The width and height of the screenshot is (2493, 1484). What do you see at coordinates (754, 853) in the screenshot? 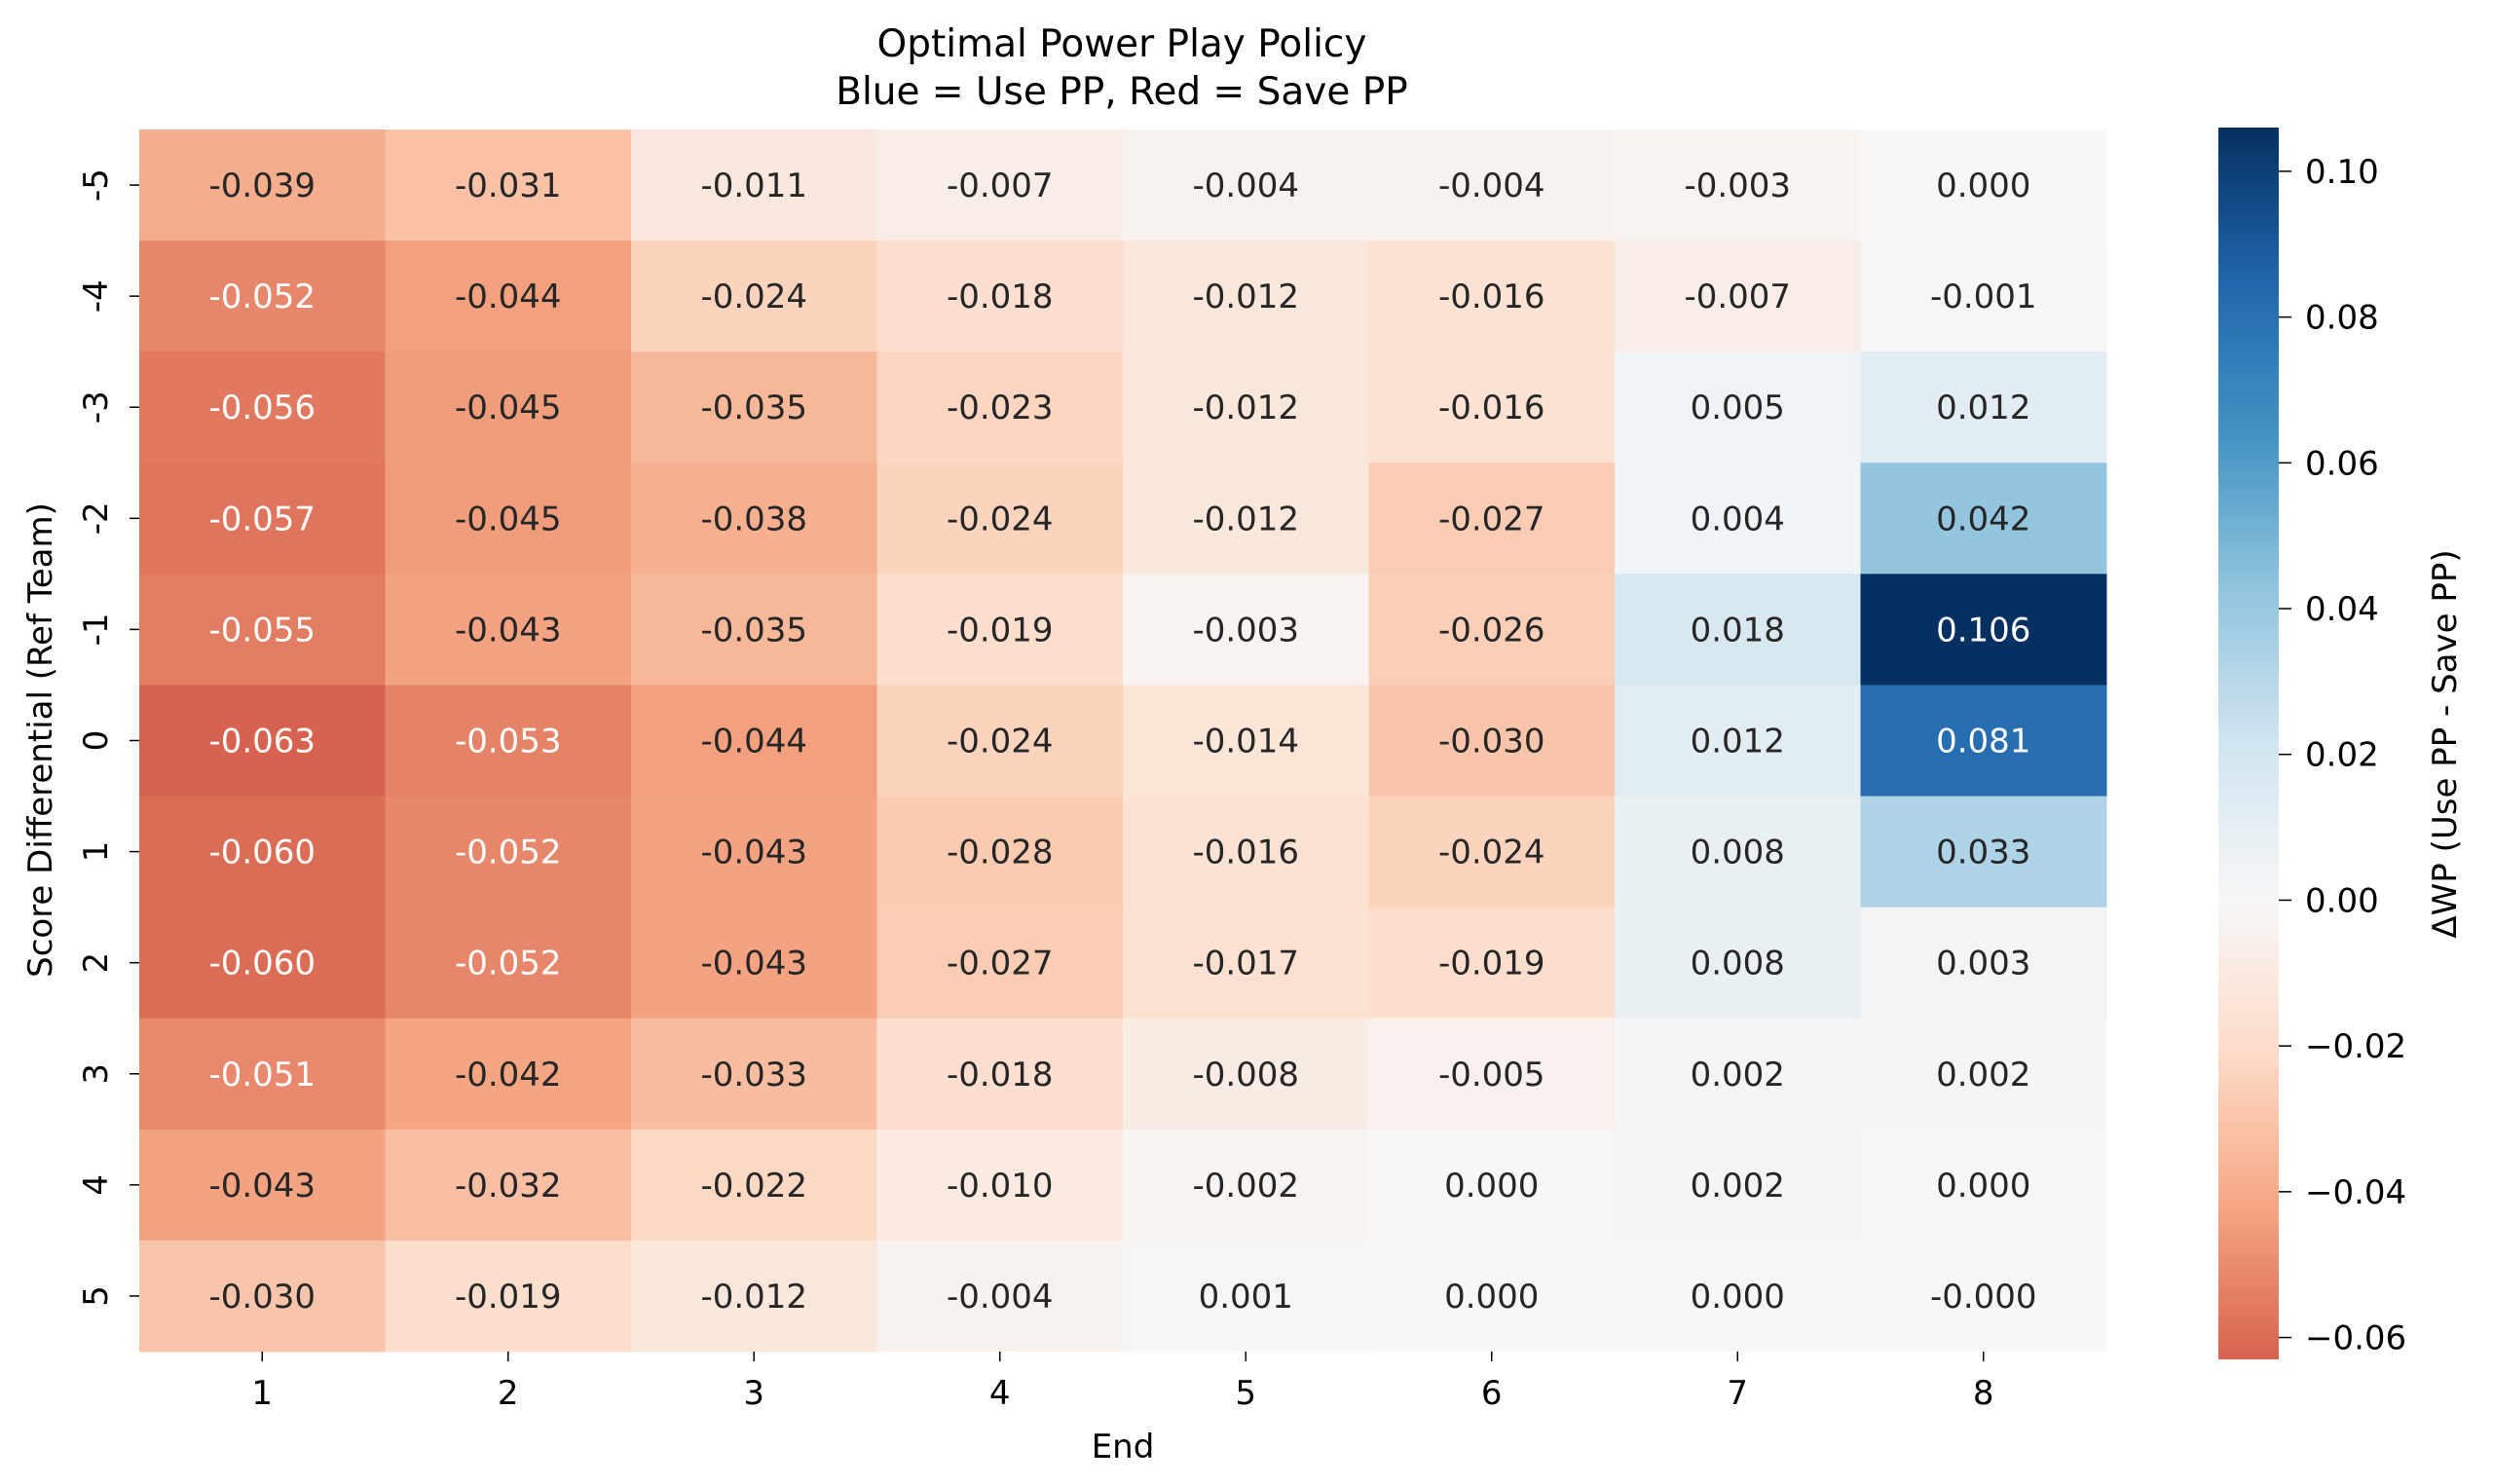
I see `cell-label: -0.043` at bounding box center [754, 853].